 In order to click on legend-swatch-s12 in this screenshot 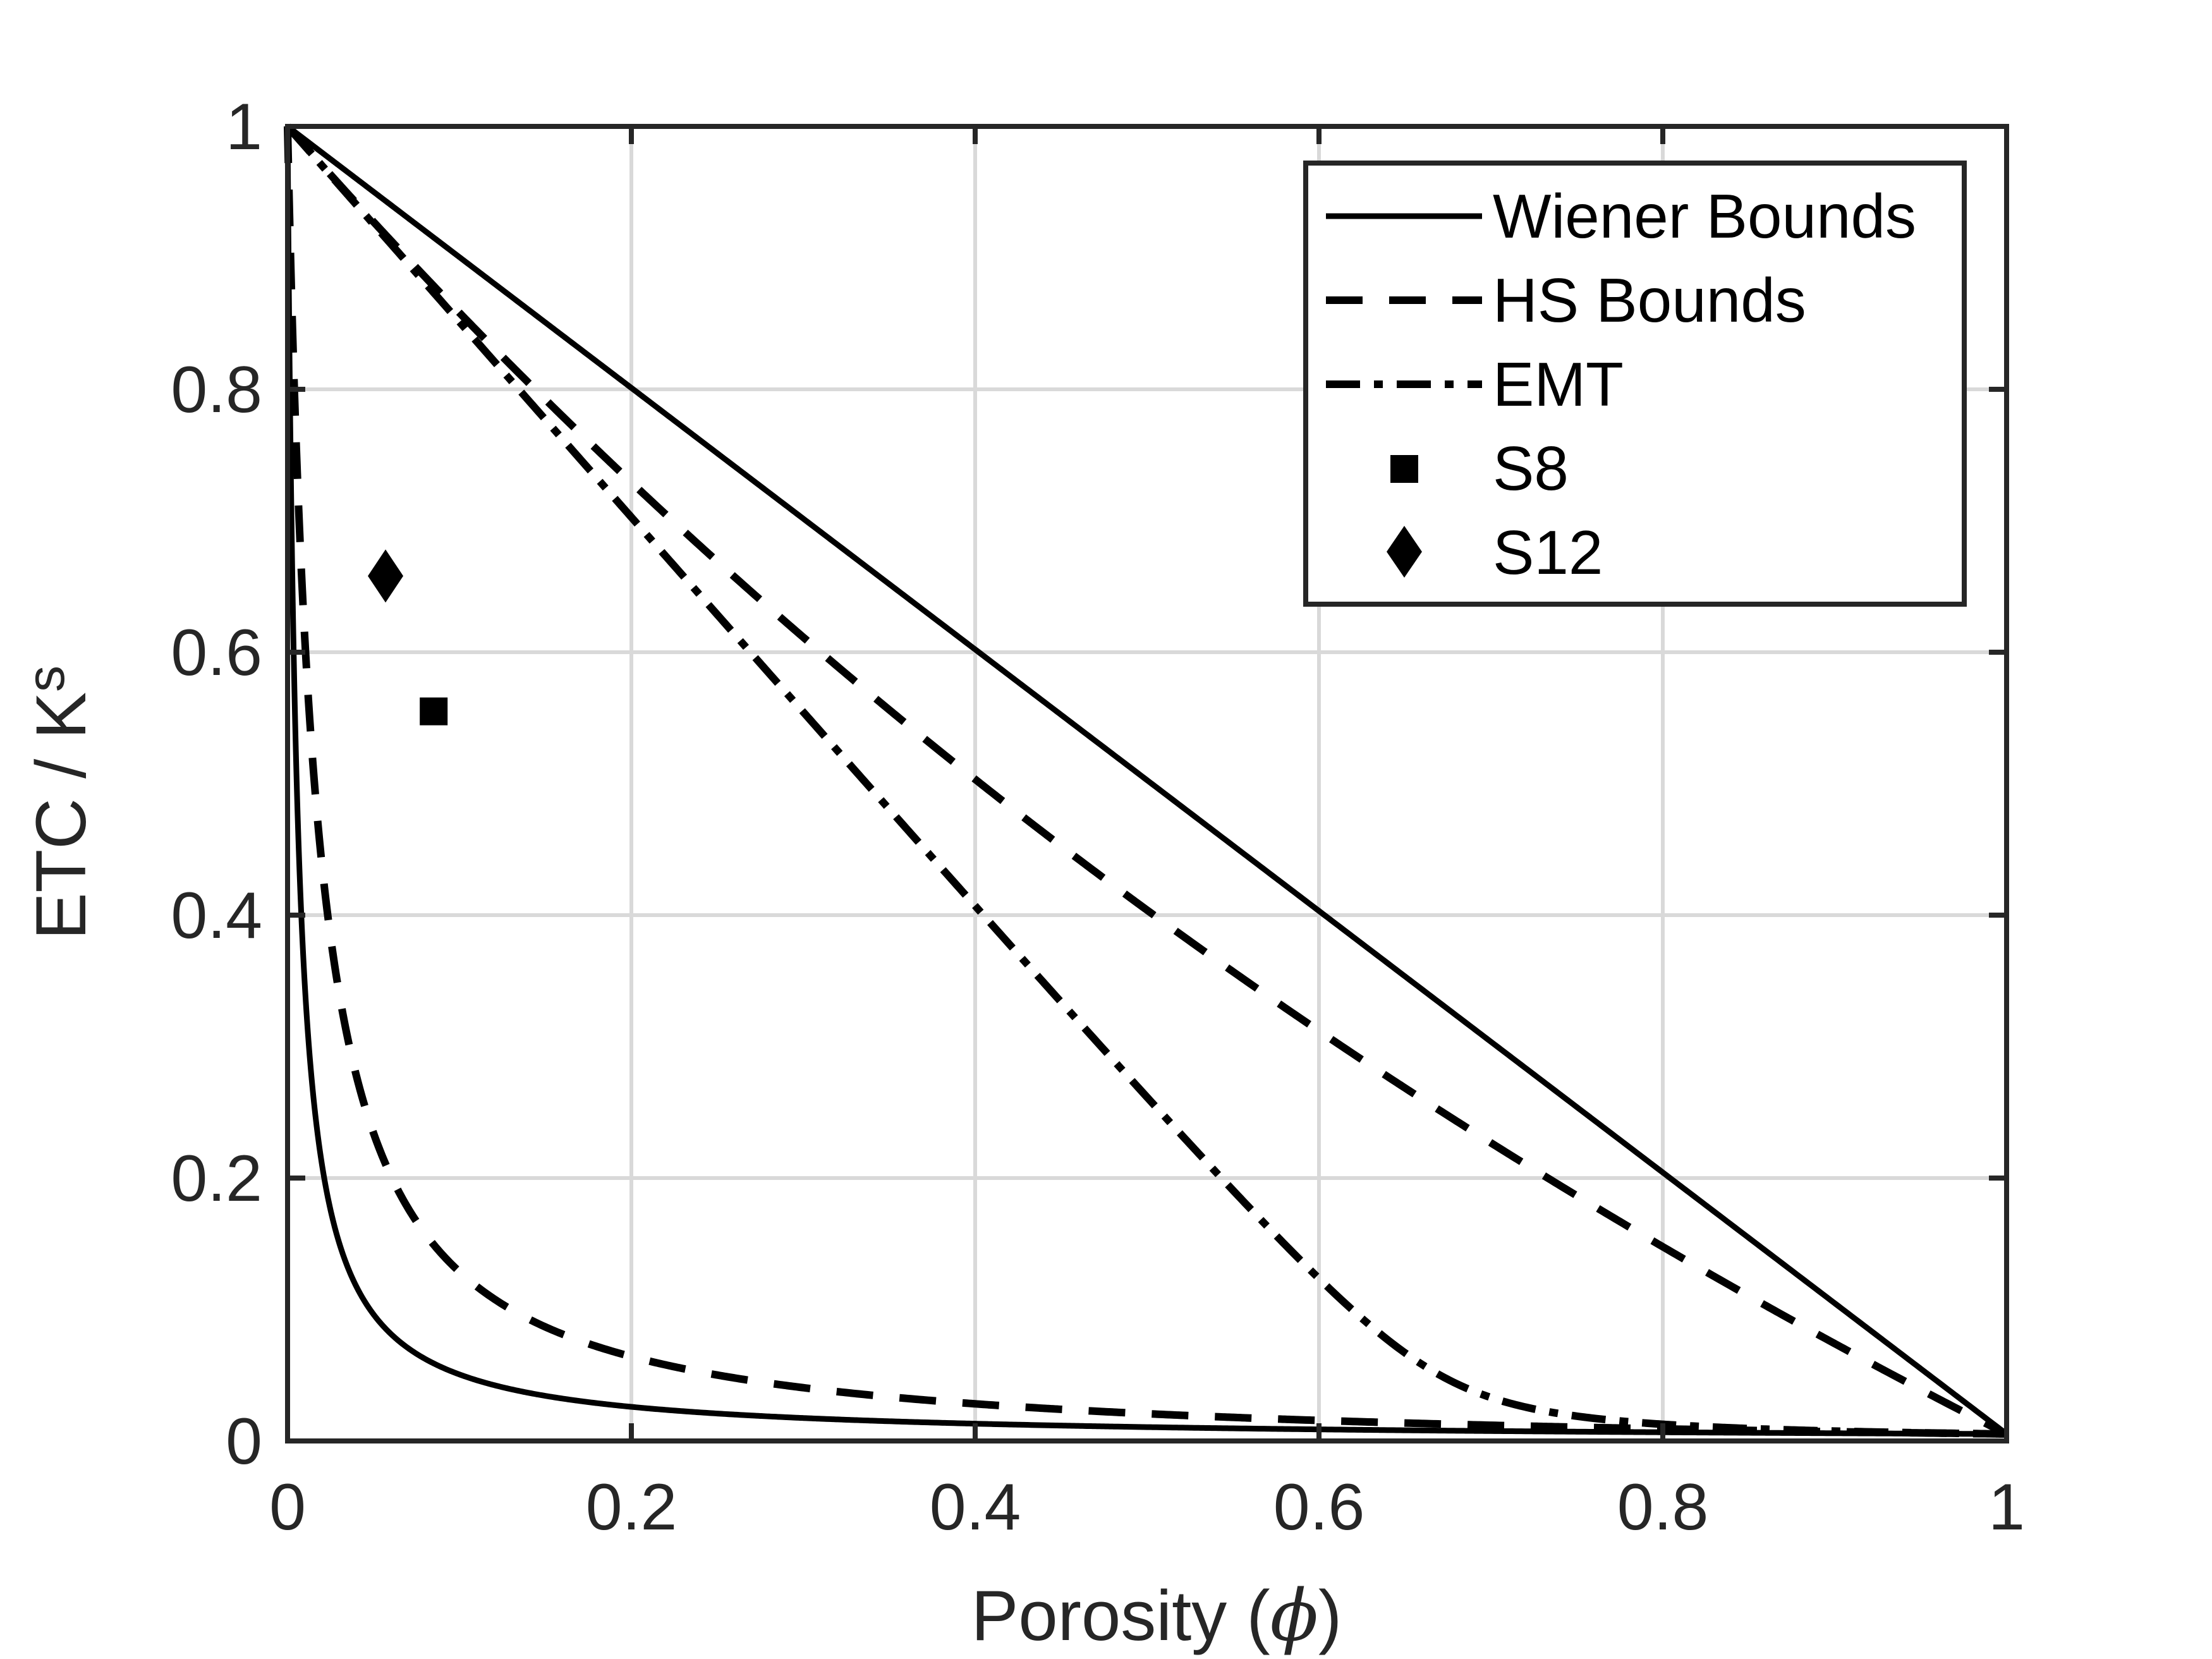, I will do `click(1404, 552)`.